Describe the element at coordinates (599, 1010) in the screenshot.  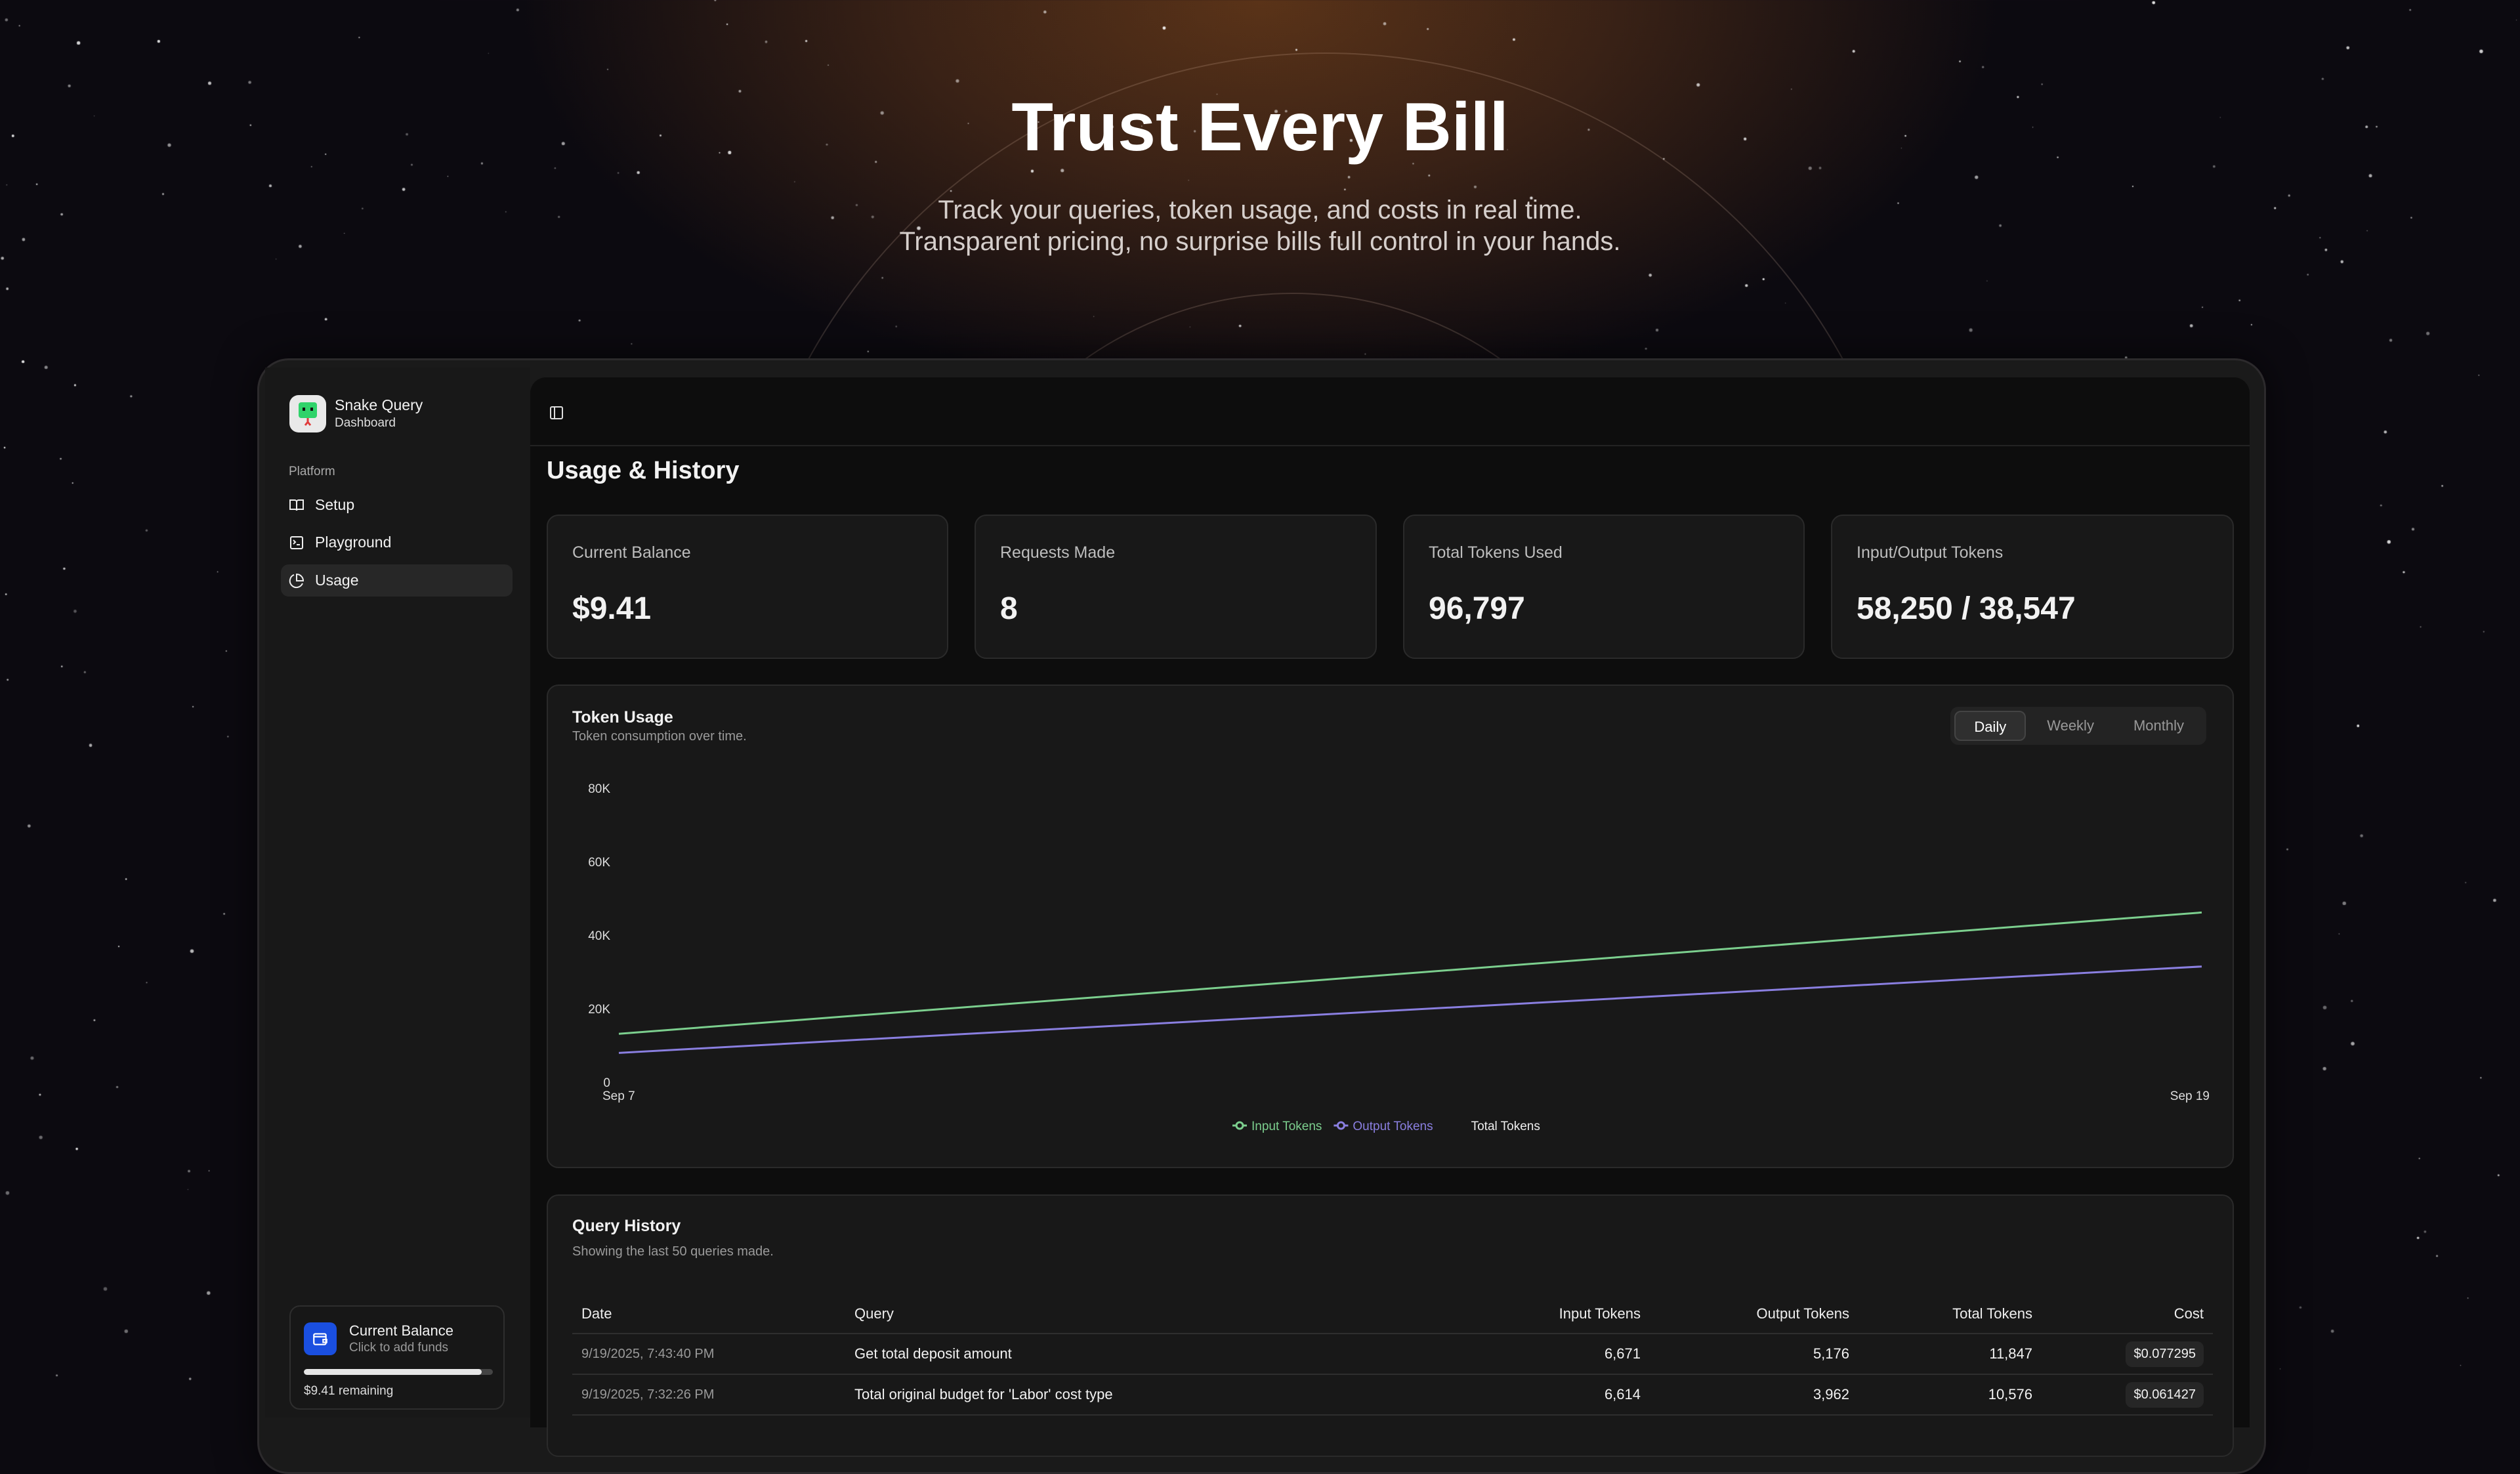
I see `y-tick-label: 20K` at that location.